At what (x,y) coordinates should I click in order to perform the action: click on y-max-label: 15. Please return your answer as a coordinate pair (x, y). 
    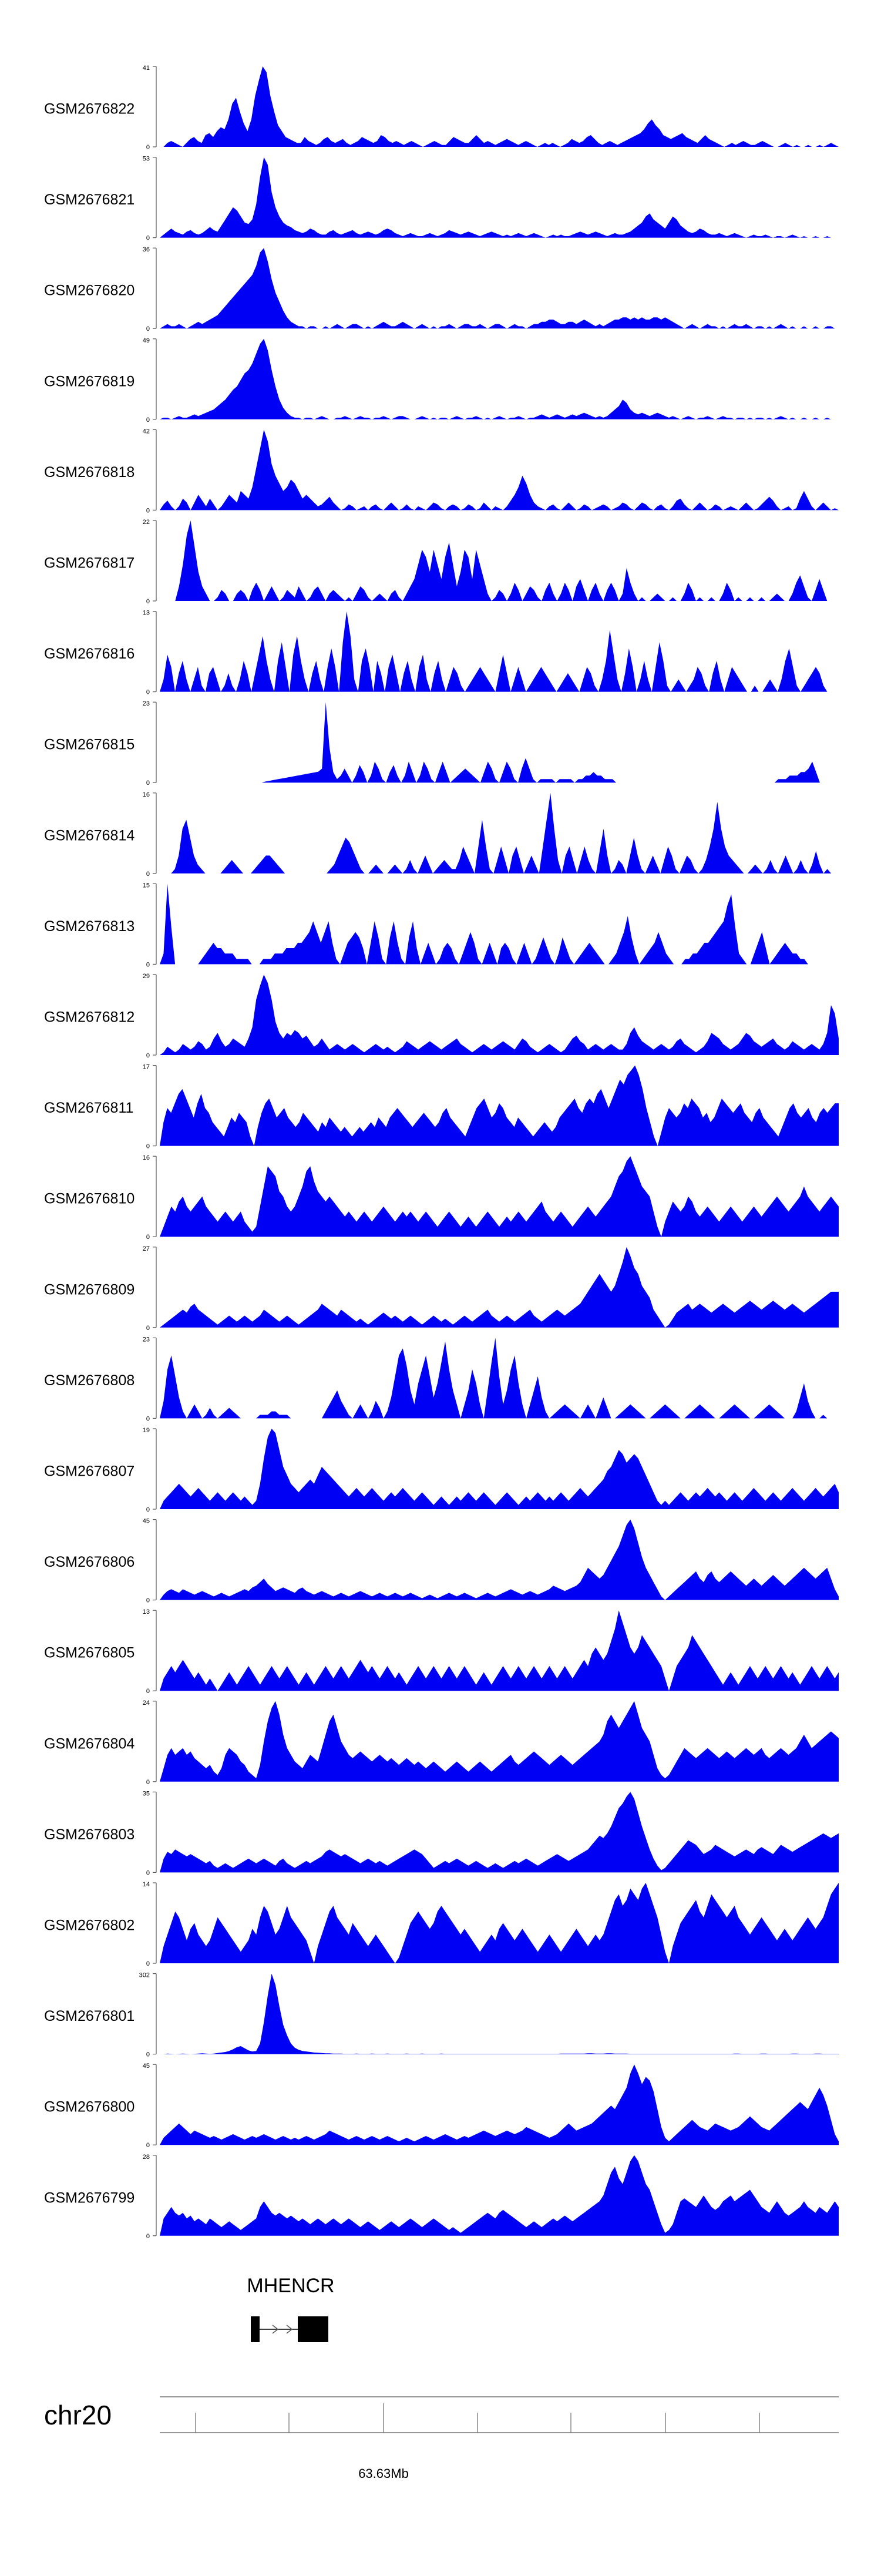
    Looking at the image, I should click on (146, 885).